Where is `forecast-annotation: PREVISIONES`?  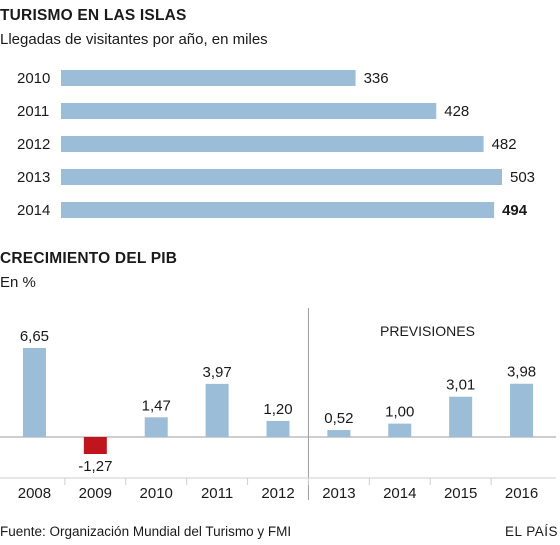 forecast-annotation: PREVISIONES is located at coordinates (427, 331).